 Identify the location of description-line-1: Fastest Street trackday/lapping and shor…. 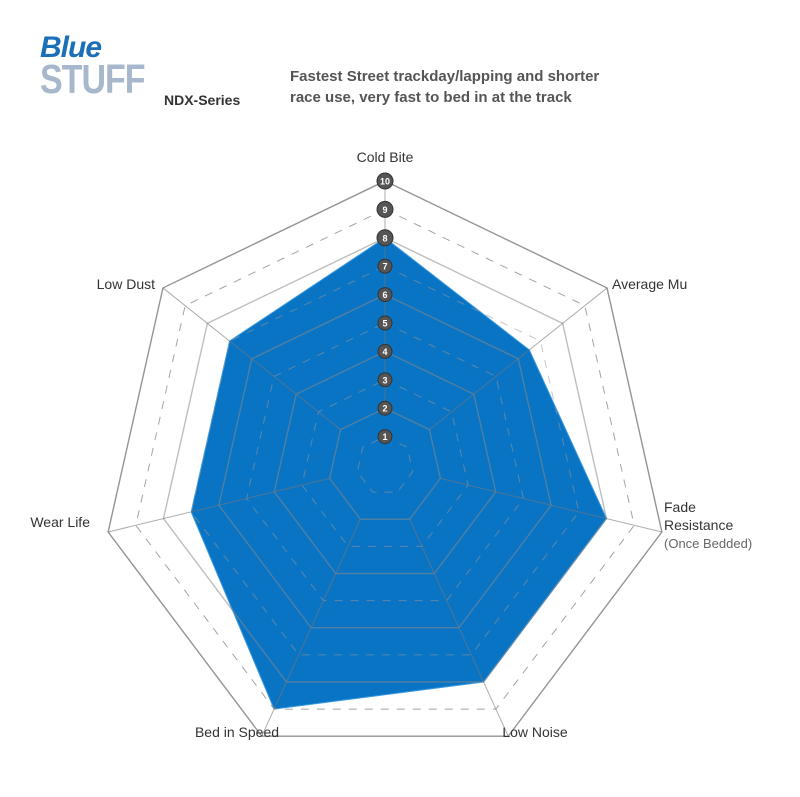
(445, 76).